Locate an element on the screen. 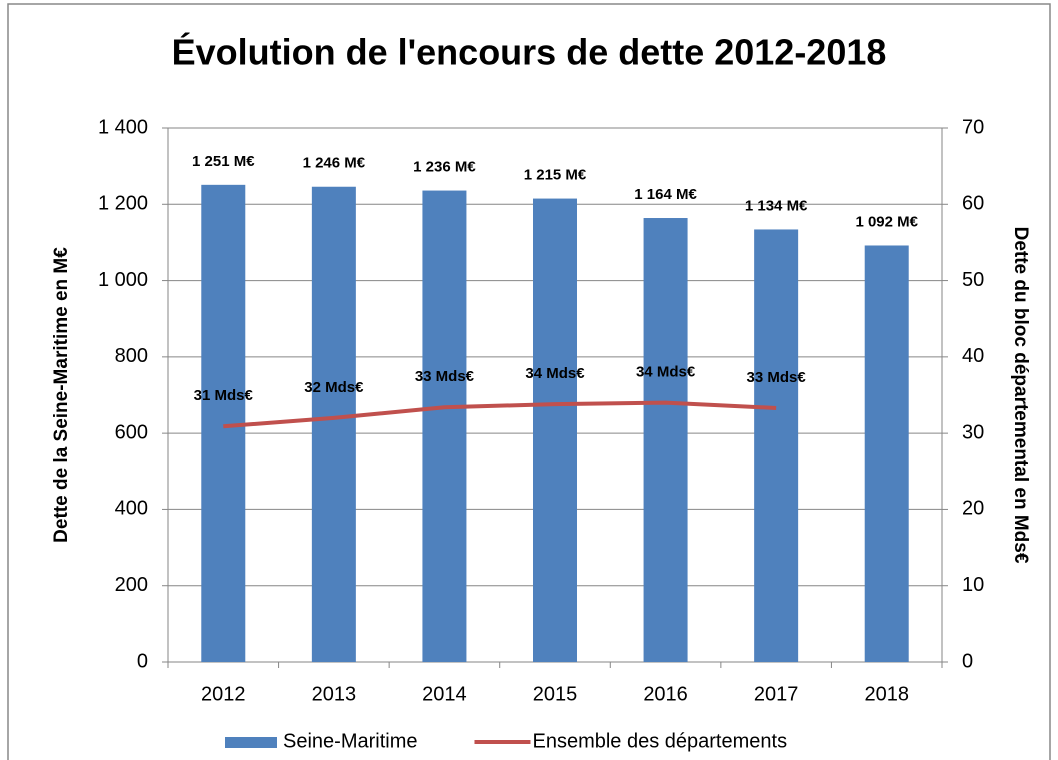 Image resolution: width=1058 pixels, height=760 pixels. x-tick-label: 2015 is located at coordinates (555, 694).